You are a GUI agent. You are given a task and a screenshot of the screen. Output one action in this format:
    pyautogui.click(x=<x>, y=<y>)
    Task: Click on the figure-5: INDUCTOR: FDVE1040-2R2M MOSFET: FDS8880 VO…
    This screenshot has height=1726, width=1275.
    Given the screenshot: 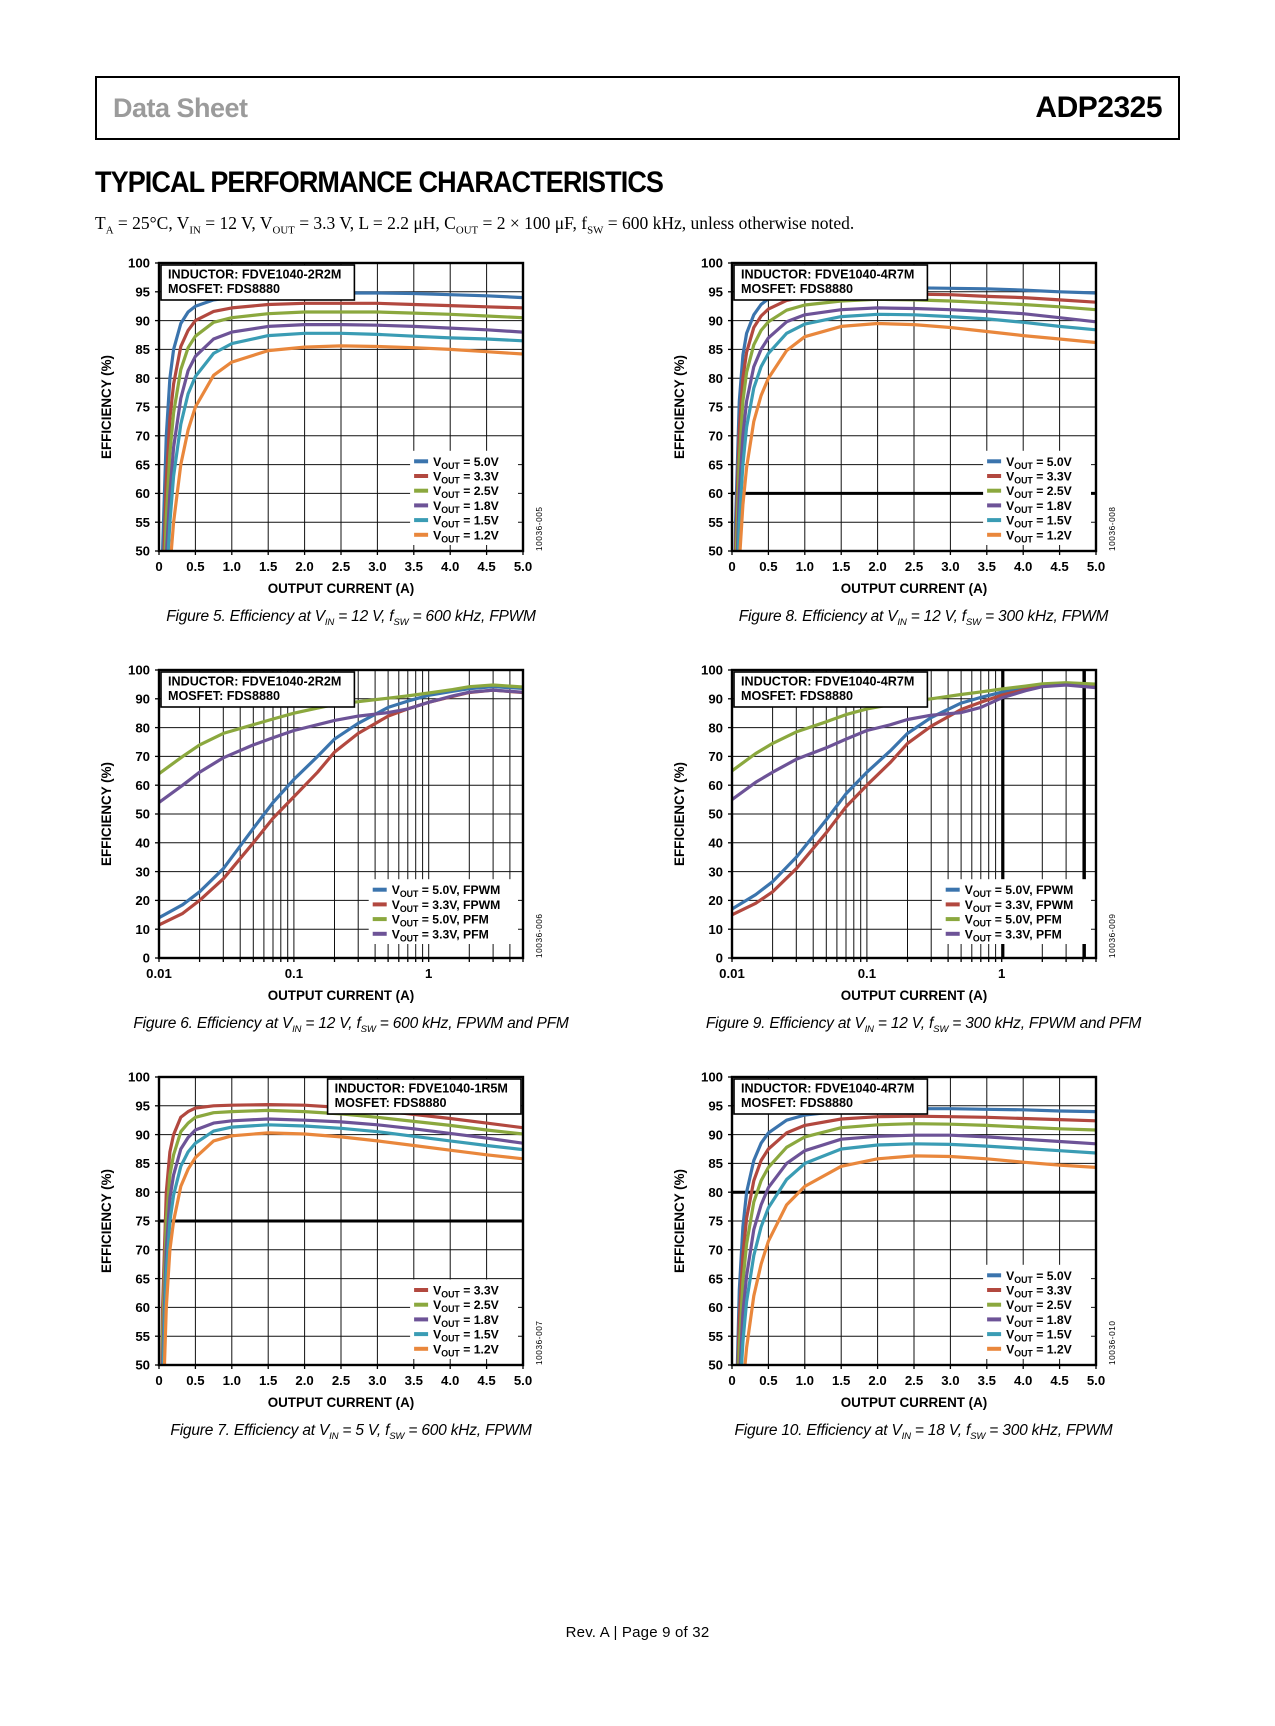 What is the action you would take?
    pyautogui.click(x=351, y=439)
    